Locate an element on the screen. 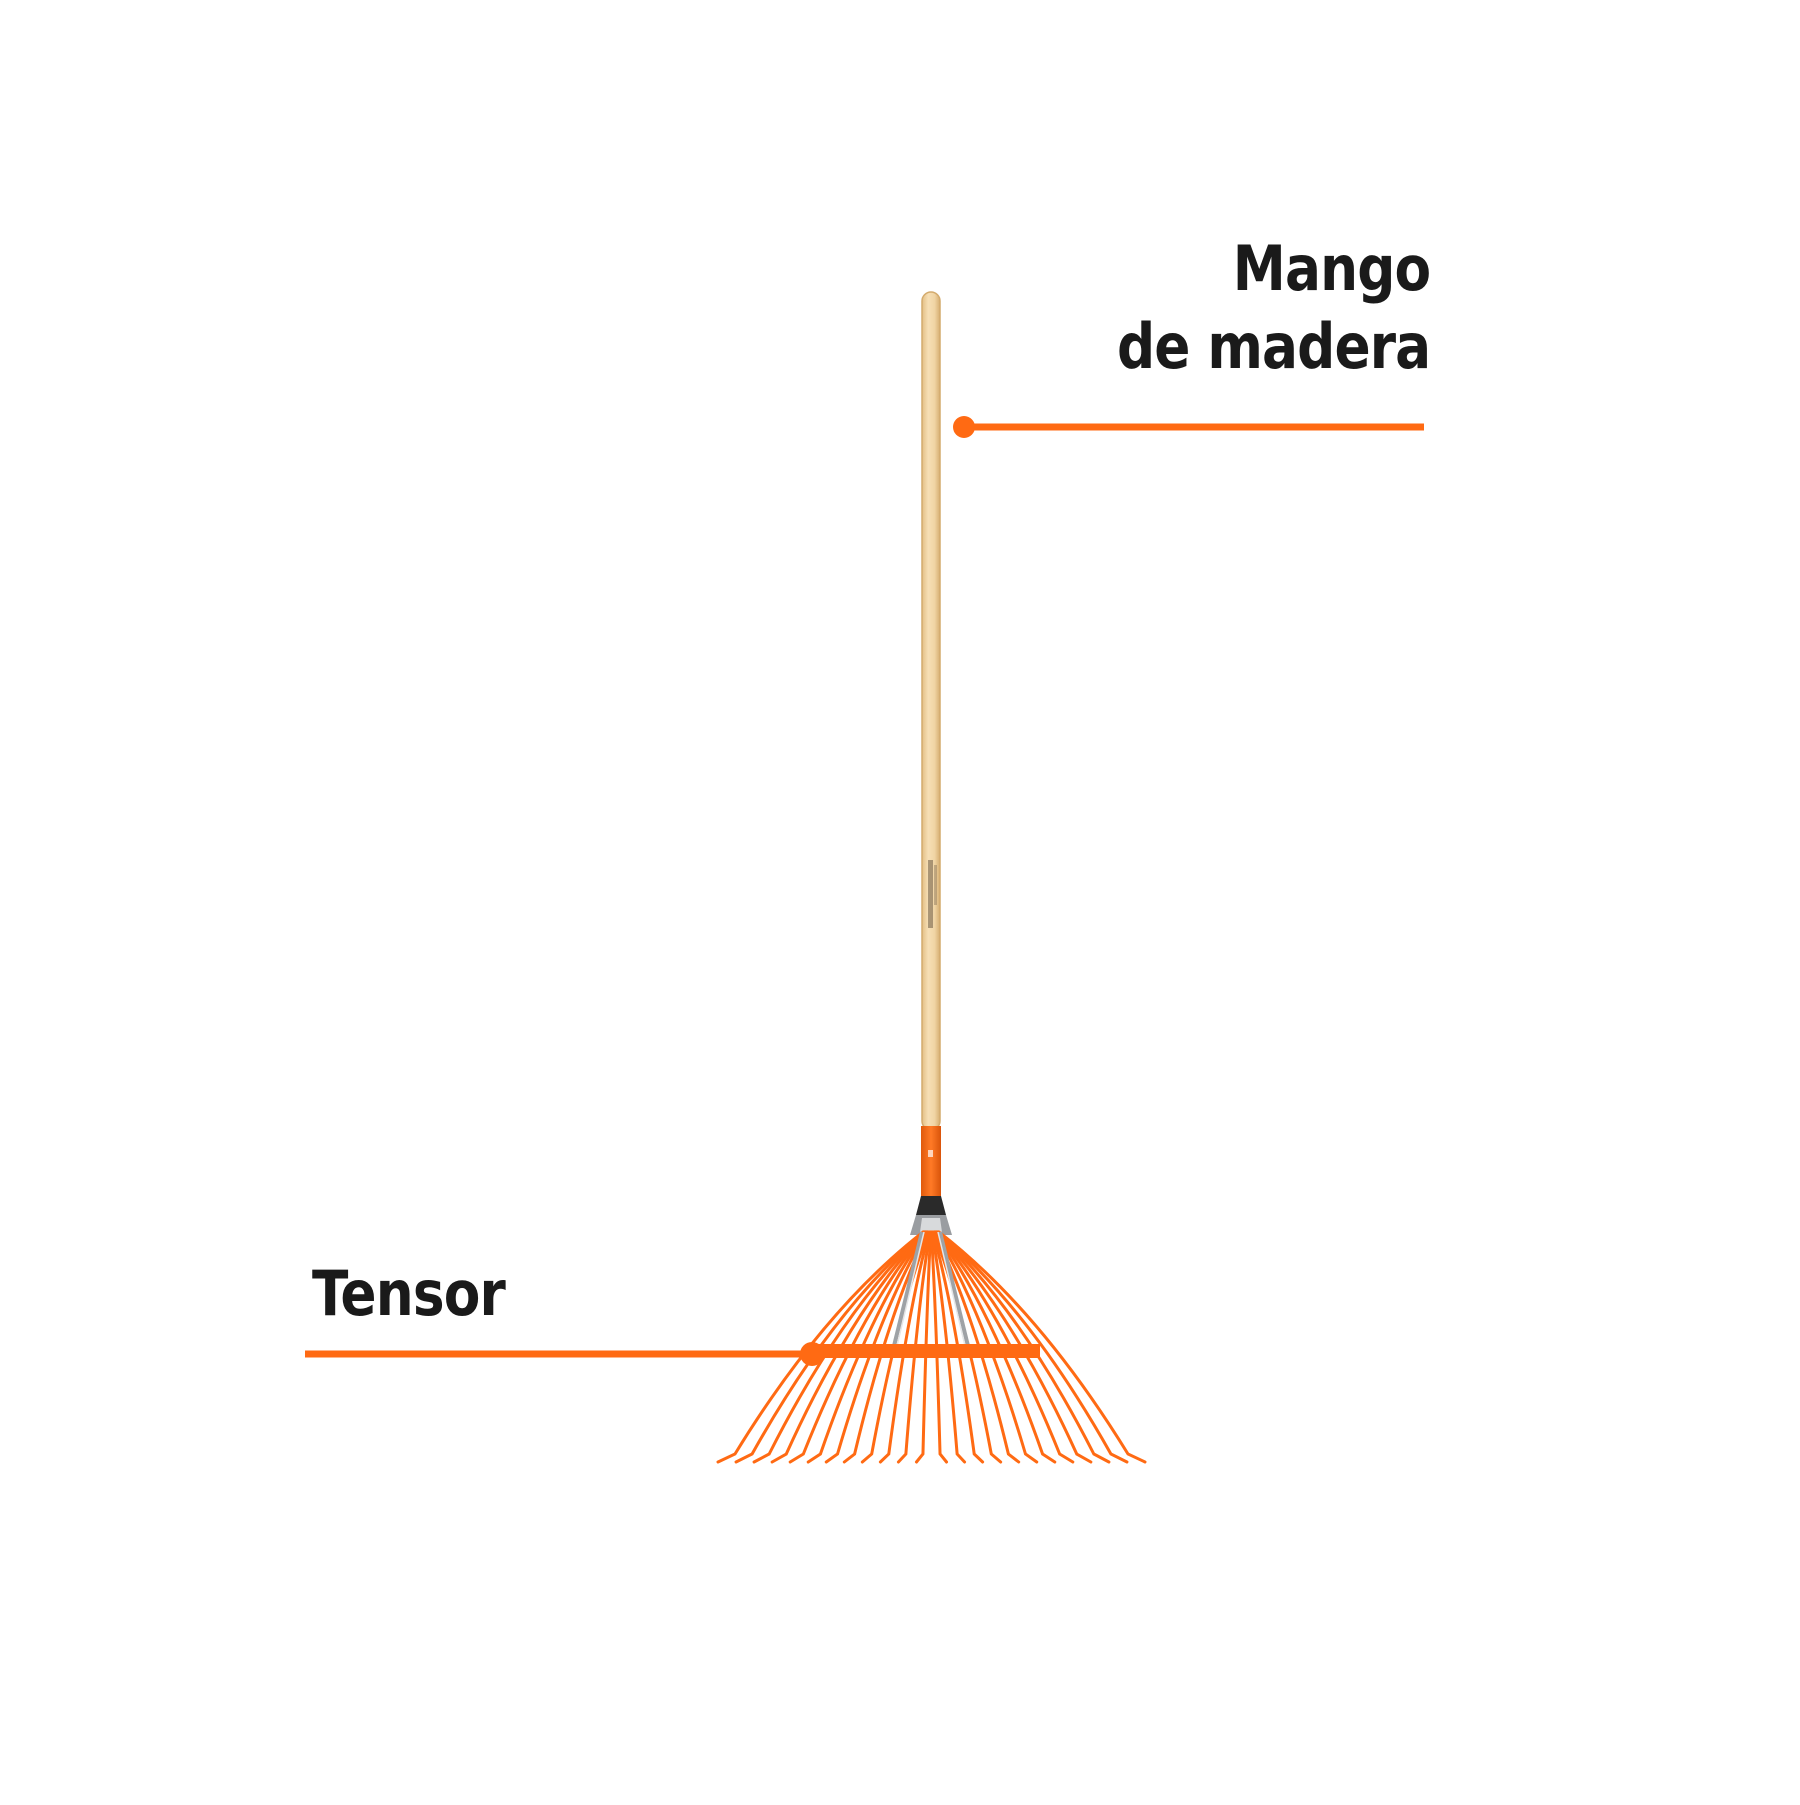 The width and height of the screenshot is (1800, 1805). callout-tensor-dot is located at coordinates (812, 1354).